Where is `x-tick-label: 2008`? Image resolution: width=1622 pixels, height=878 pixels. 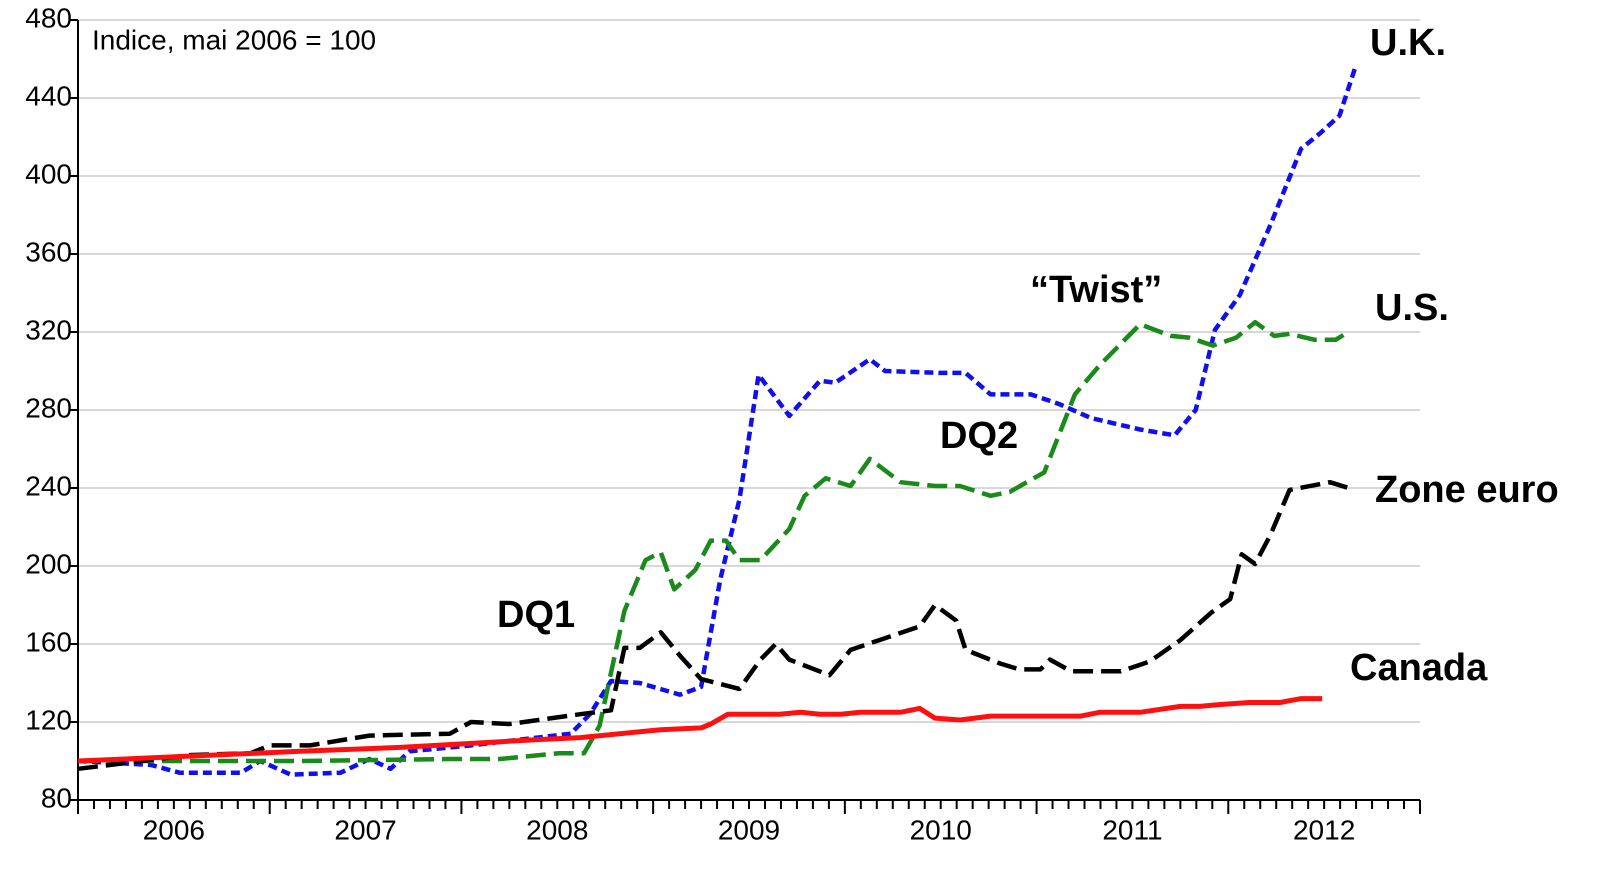
x-tick-label: 2008 is located at coordinates (557, 829).